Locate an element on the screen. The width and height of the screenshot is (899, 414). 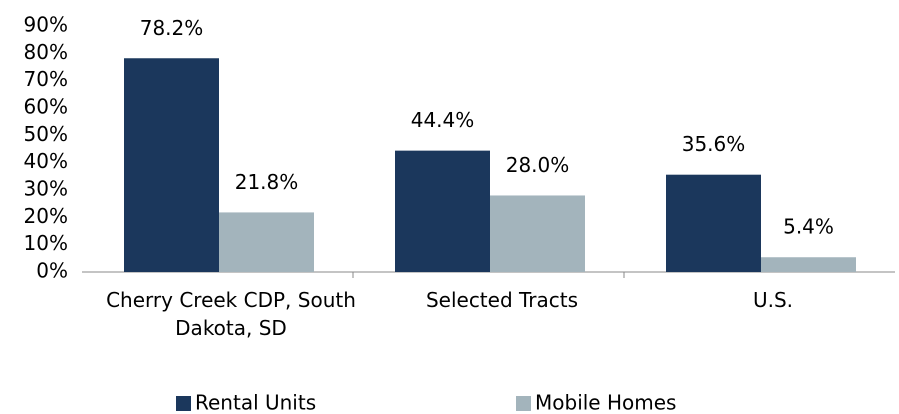
y-tick-label: 50% is located at coordinates (46, 134).